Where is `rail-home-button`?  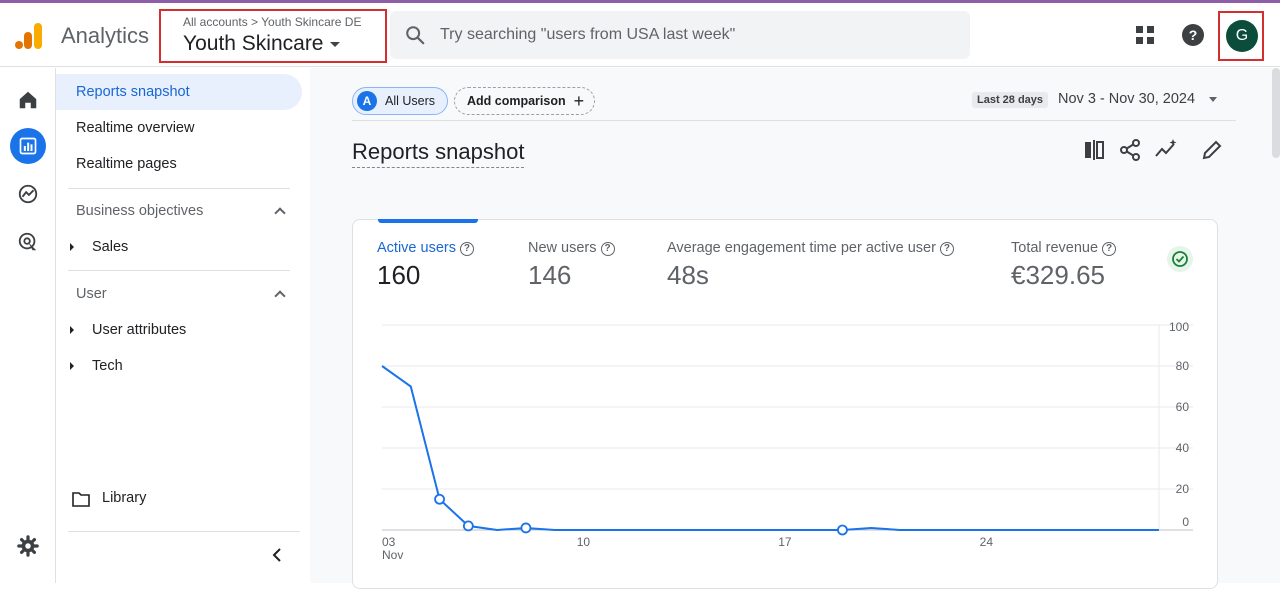
rail-home-button is located at coordinates (28, 100).